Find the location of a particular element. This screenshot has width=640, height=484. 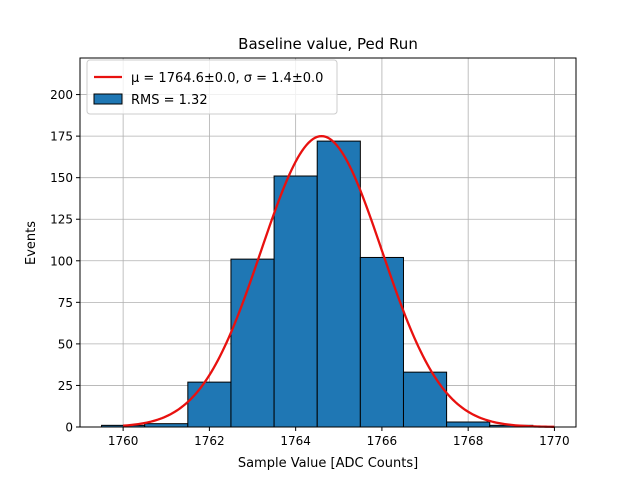

y-axis-ticks: 0 25 50 75 100 125 150 175 200 is located at coordinates (65, 261).